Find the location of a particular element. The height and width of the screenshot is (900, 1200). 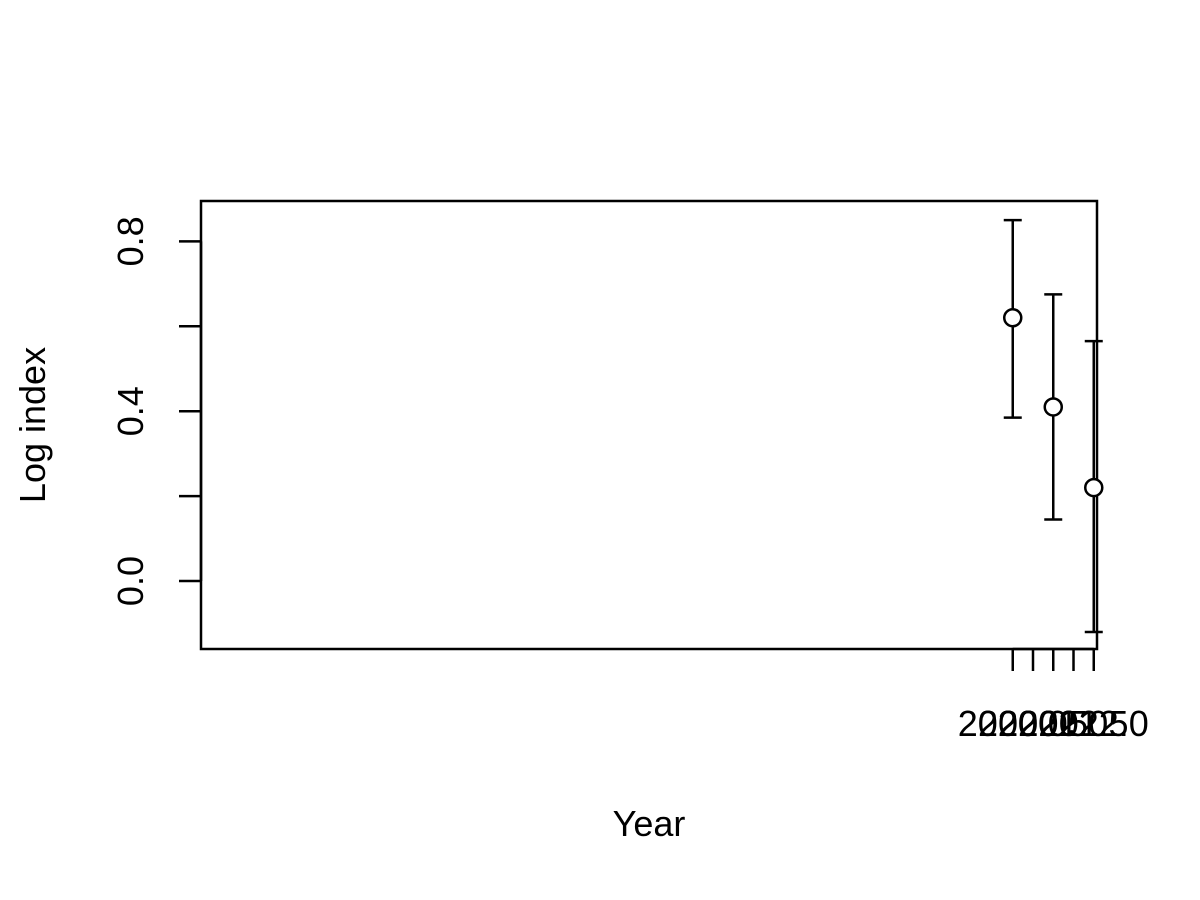

x-tick-label: 2021.5 is located at coordinates (1073, 723).